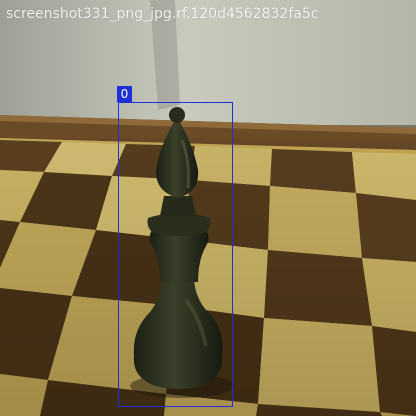 This screenshot has height=416, width=416. What do you see at coordinates (179, 255) in the screenshot?
I see `bishop-body` at bounding box center [179, 255].